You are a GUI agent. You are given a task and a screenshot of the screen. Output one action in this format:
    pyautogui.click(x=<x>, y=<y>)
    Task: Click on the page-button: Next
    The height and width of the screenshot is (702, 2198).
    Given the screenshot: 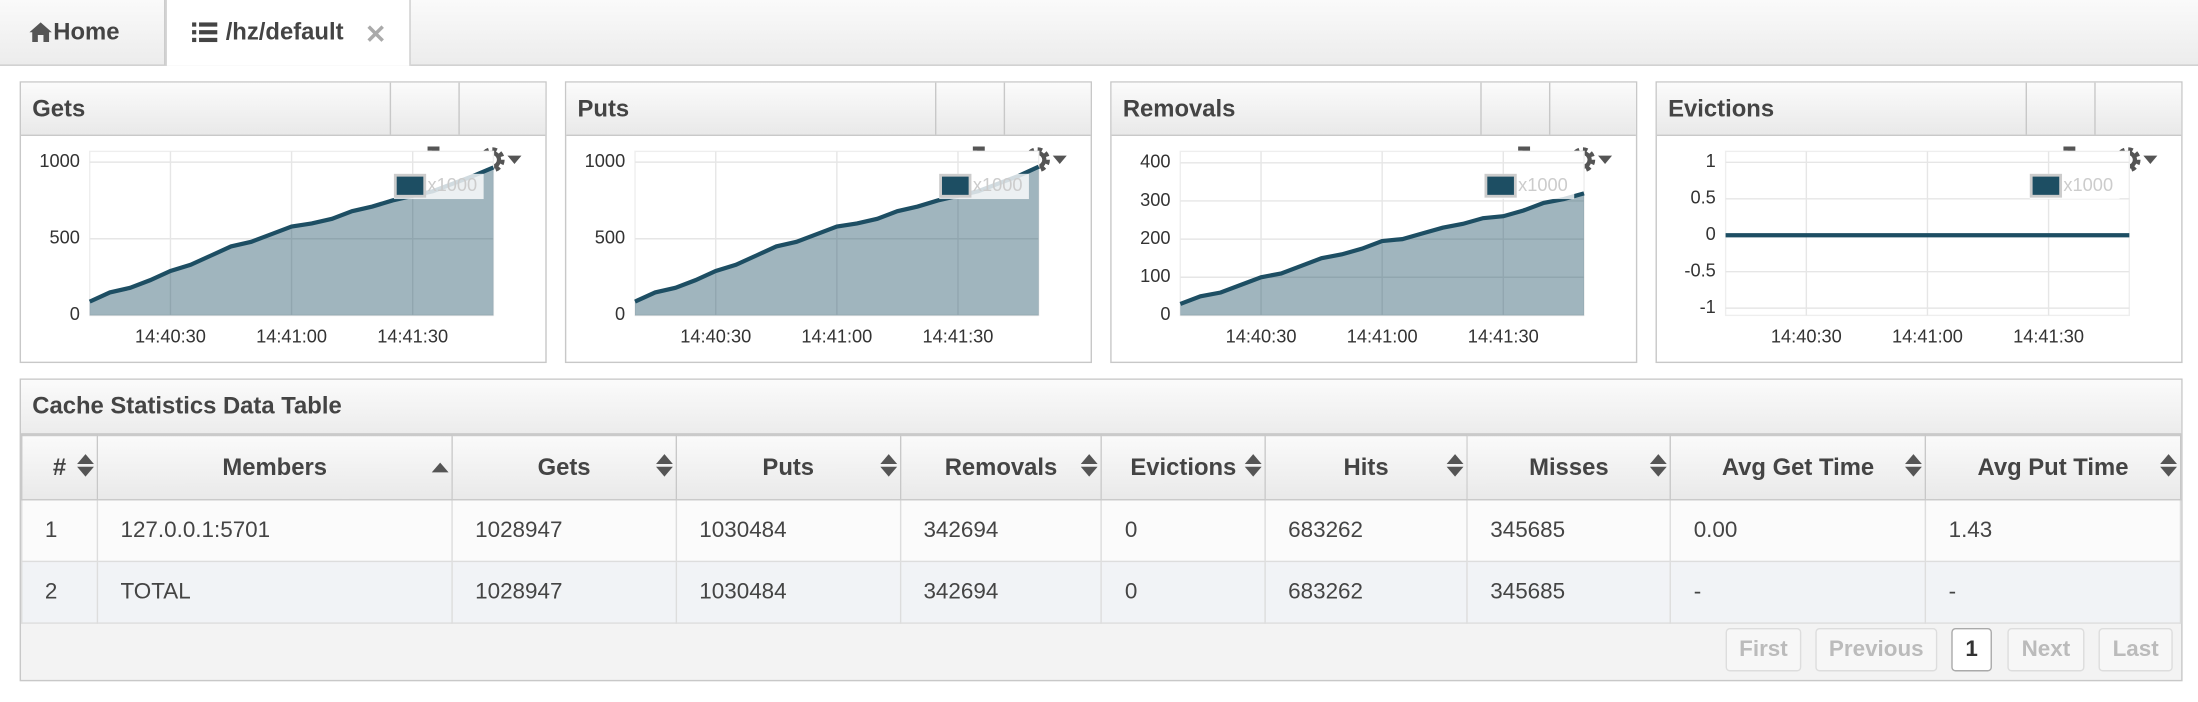 What is the action you would take?
    pyautogui.click(x=2046, y=650)
    